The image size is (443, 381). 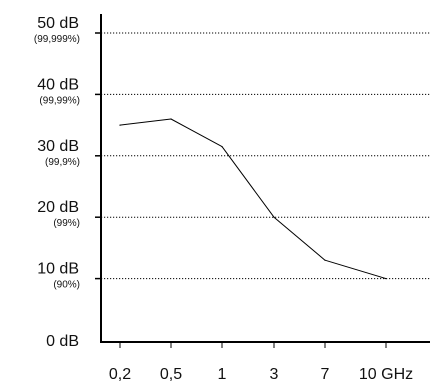 I want to click on y-tick-sublabel: (99,999%), so click(x=57, y=39).